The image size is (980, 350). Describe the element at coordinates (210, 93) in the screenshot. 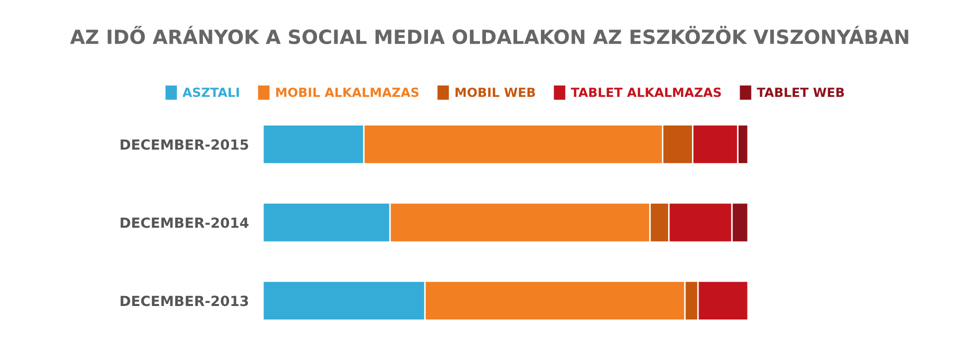

I see `legend-label: ASZTALI` at that location.